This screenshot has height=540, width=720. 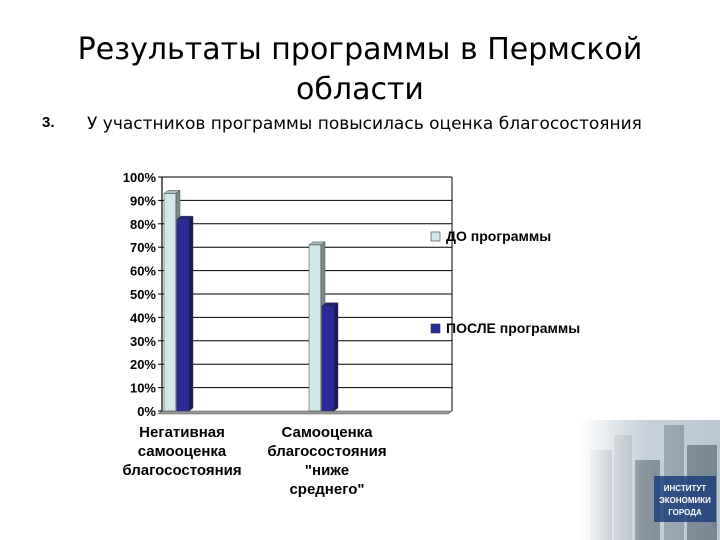 What do you see at coordinates (513, 328) in the screenshot?
I see `legend-label: ПОСЛЕ программы` at bounding box center [513, 328].